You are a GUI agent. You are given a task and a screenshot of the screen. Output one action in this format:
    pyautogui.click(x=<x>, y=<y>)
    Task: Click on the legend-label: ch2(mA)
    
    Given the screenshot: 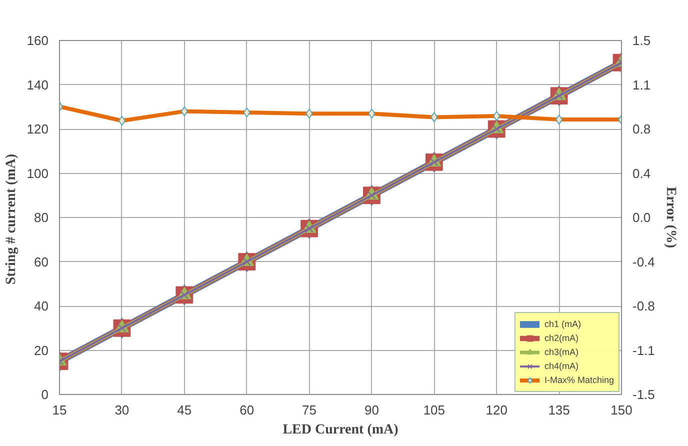 What is the action you would take?
    pyautogui.click(x=561, y=338)
    